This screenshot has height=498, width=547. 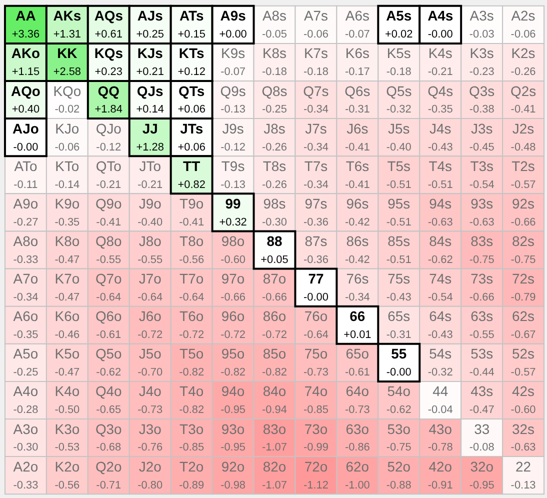 What do you see at coordinates (26, 16) in the screenshot?
I see `annotation: AA` at bounding box center [26, 16].